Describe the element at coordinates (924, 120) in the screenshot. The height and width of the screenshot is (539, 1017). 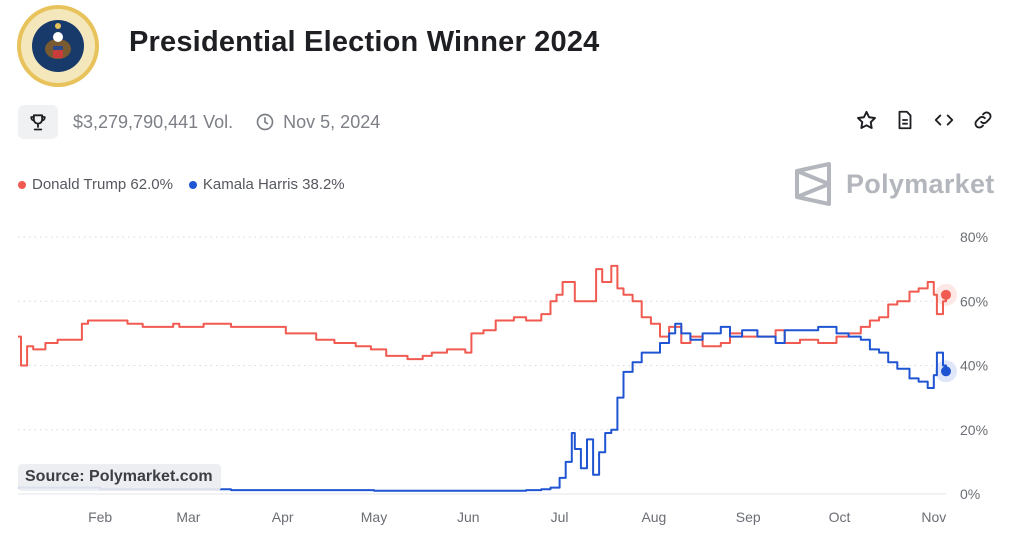
I see `action-bar` at that location.